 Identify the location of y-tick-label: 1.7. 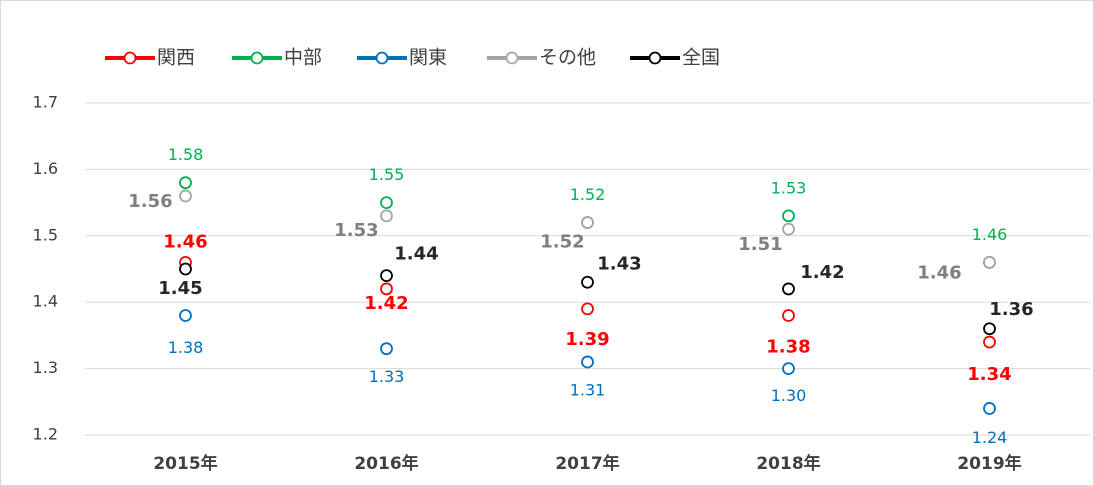
(45, 102).